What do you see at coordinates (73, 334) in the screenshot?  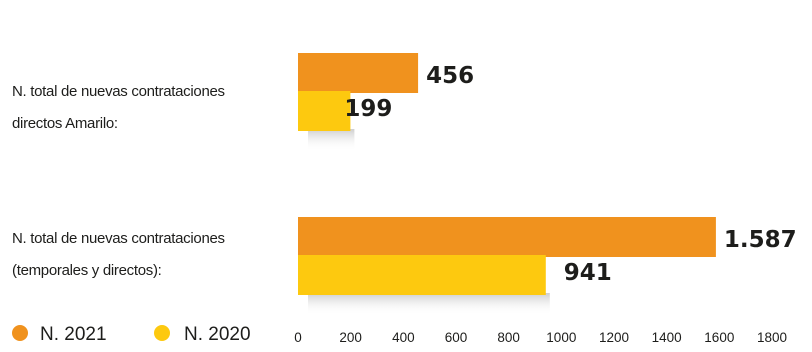 I see `legend-label: N. 2021` at bounding box center [73, 334].